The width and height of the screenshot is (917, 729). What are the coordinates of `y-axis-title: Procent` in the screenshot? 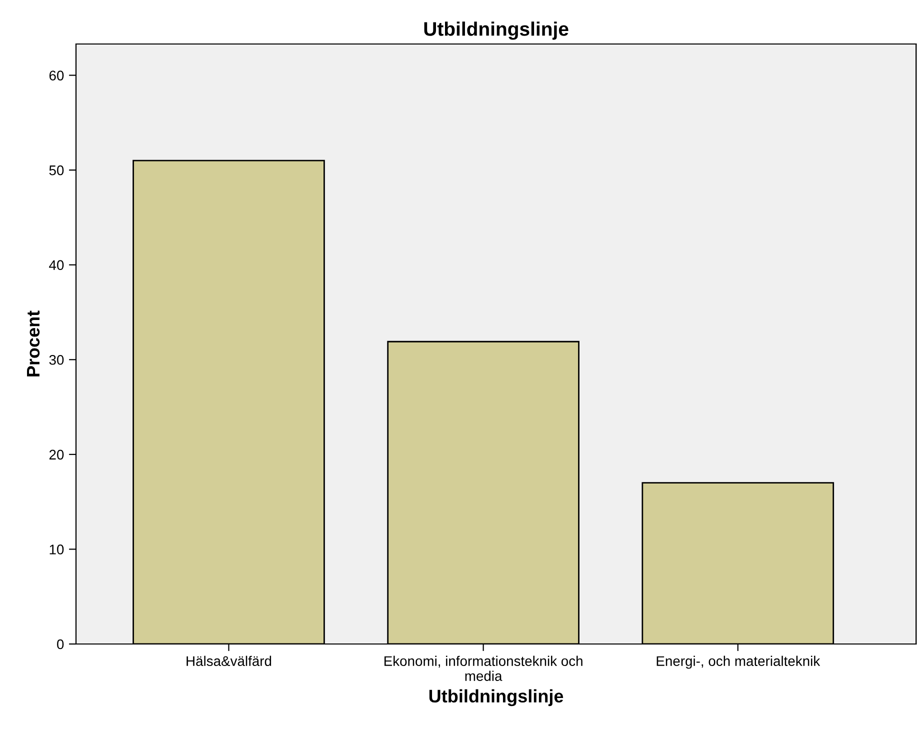 It's located at (33, 343).